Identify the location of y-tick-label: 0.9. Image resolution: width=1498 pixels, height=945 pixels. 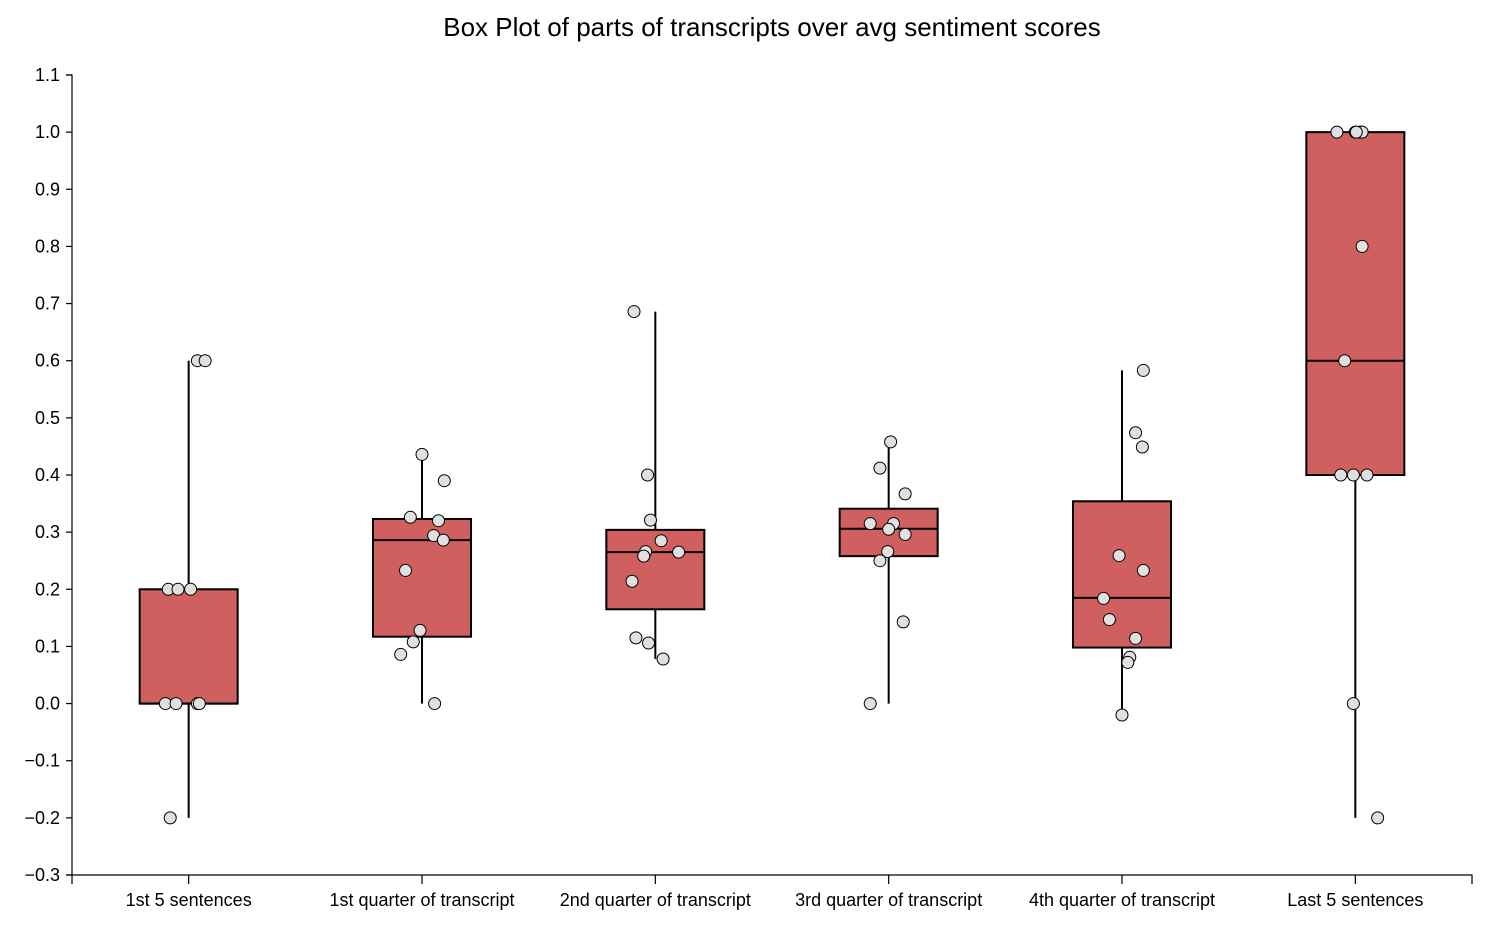
(47, 189).